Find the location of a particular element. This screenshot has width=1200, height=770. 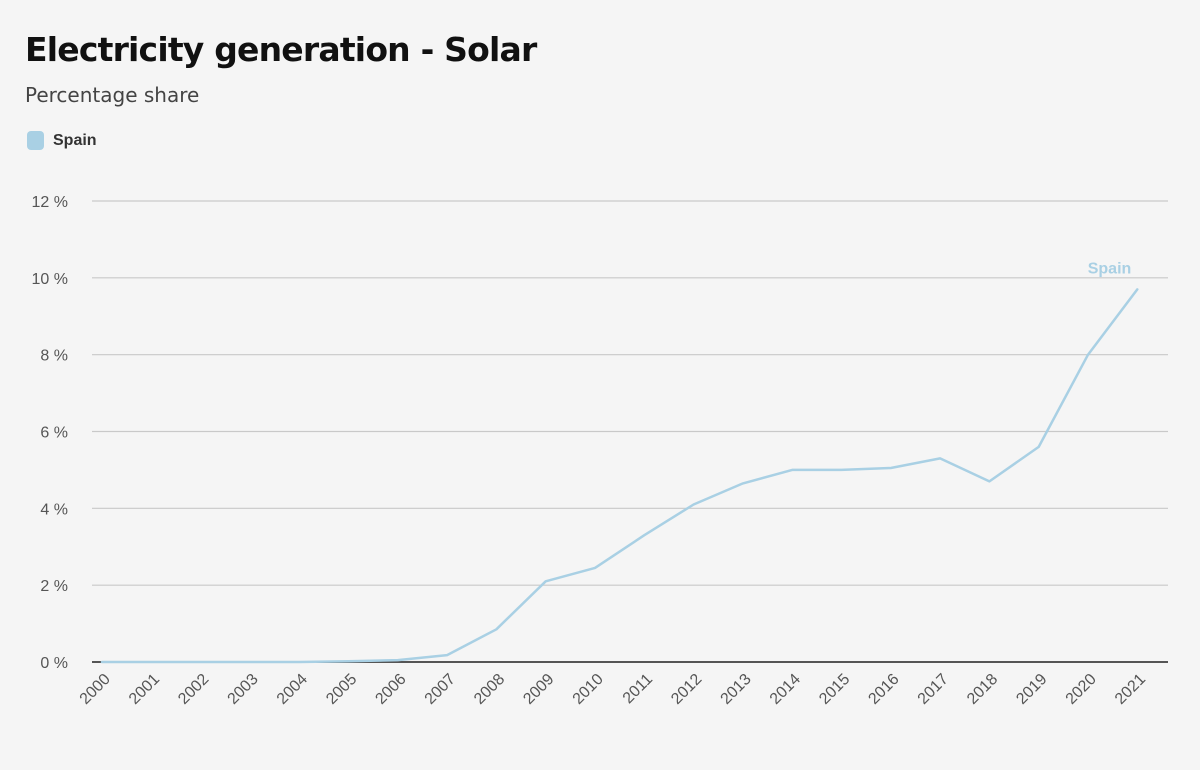

y-tick-label: 4 % is located at coordinates (54, 509).